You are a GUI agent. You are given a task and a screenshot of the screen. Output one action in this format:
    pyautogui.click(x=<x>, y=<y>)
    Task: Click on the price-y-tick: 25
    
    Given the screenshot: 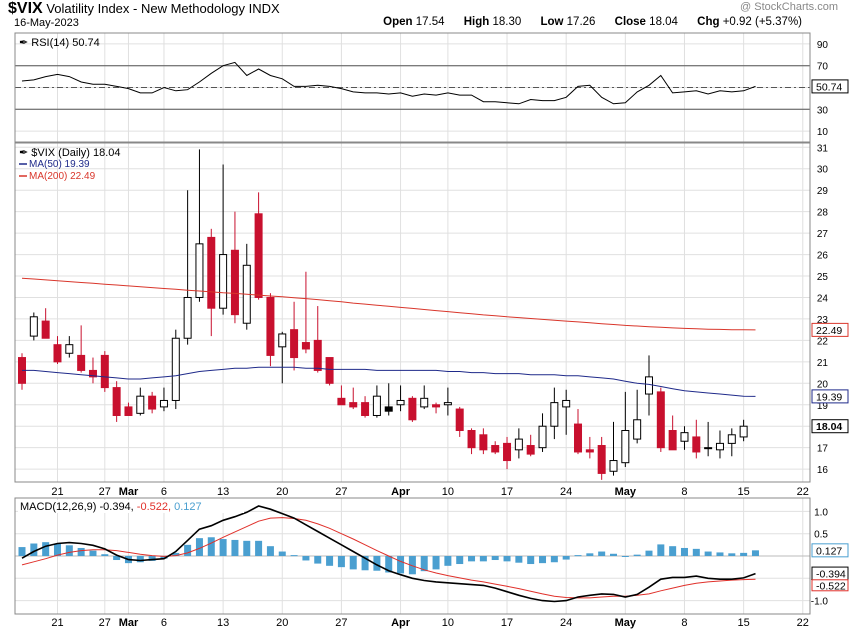 What is the action you would take?
    pyautogui.click(x=823, y=277)
    